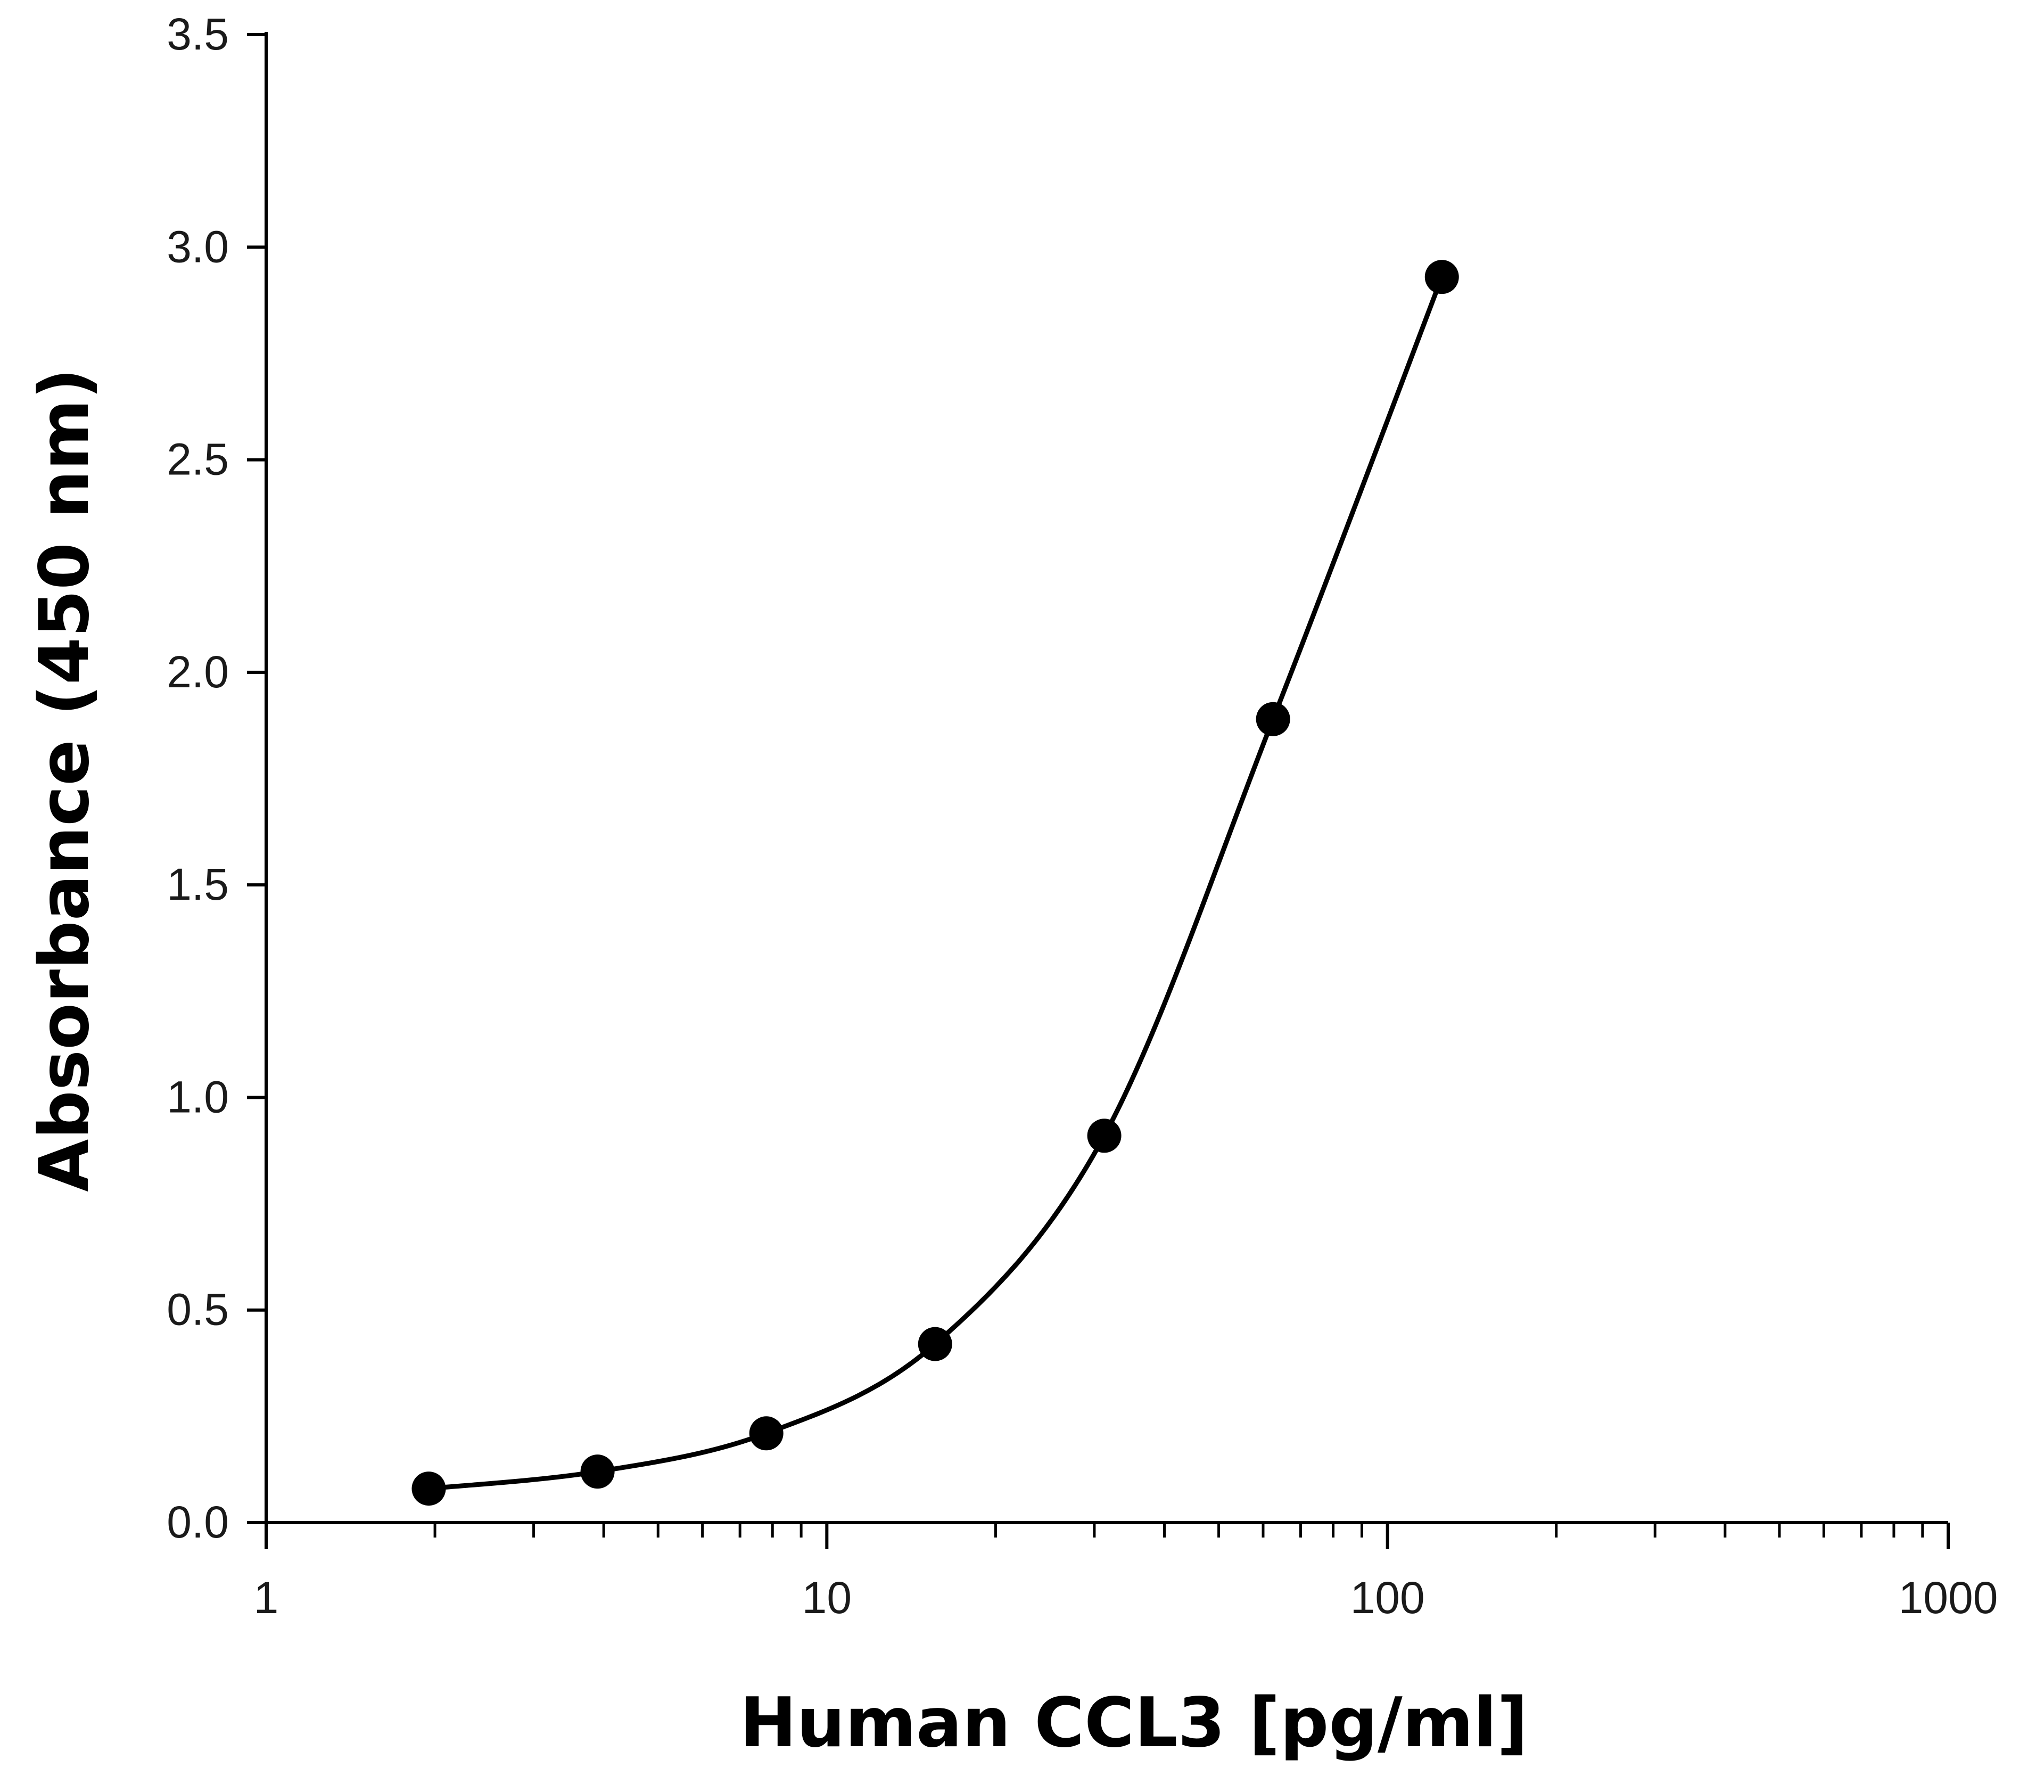 The width and height of the screenshot is (2044, 1792). Describe the element at coordinates (827, 1598) in the screenshot. I see `x-tick-label: 10` at that location.